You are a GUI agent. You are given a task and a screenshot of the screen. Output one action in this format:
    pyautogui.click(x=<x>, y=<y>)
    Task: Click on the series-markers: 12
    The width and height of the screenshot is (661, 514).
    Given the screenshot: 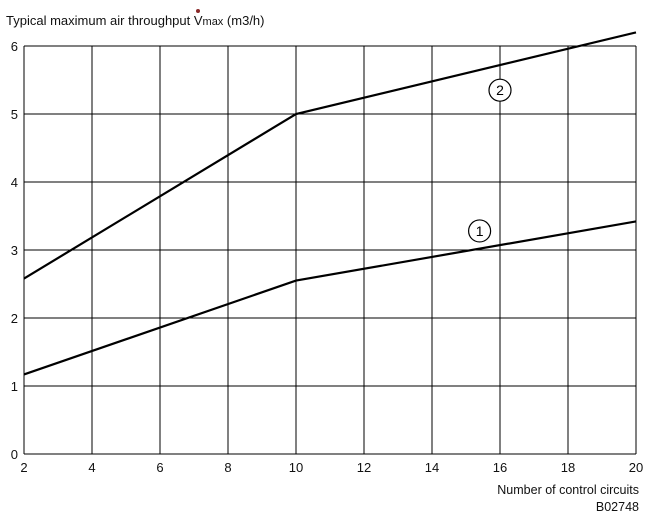 What is the action you would take?
    pyautogui.click(x=490, y=160)
    